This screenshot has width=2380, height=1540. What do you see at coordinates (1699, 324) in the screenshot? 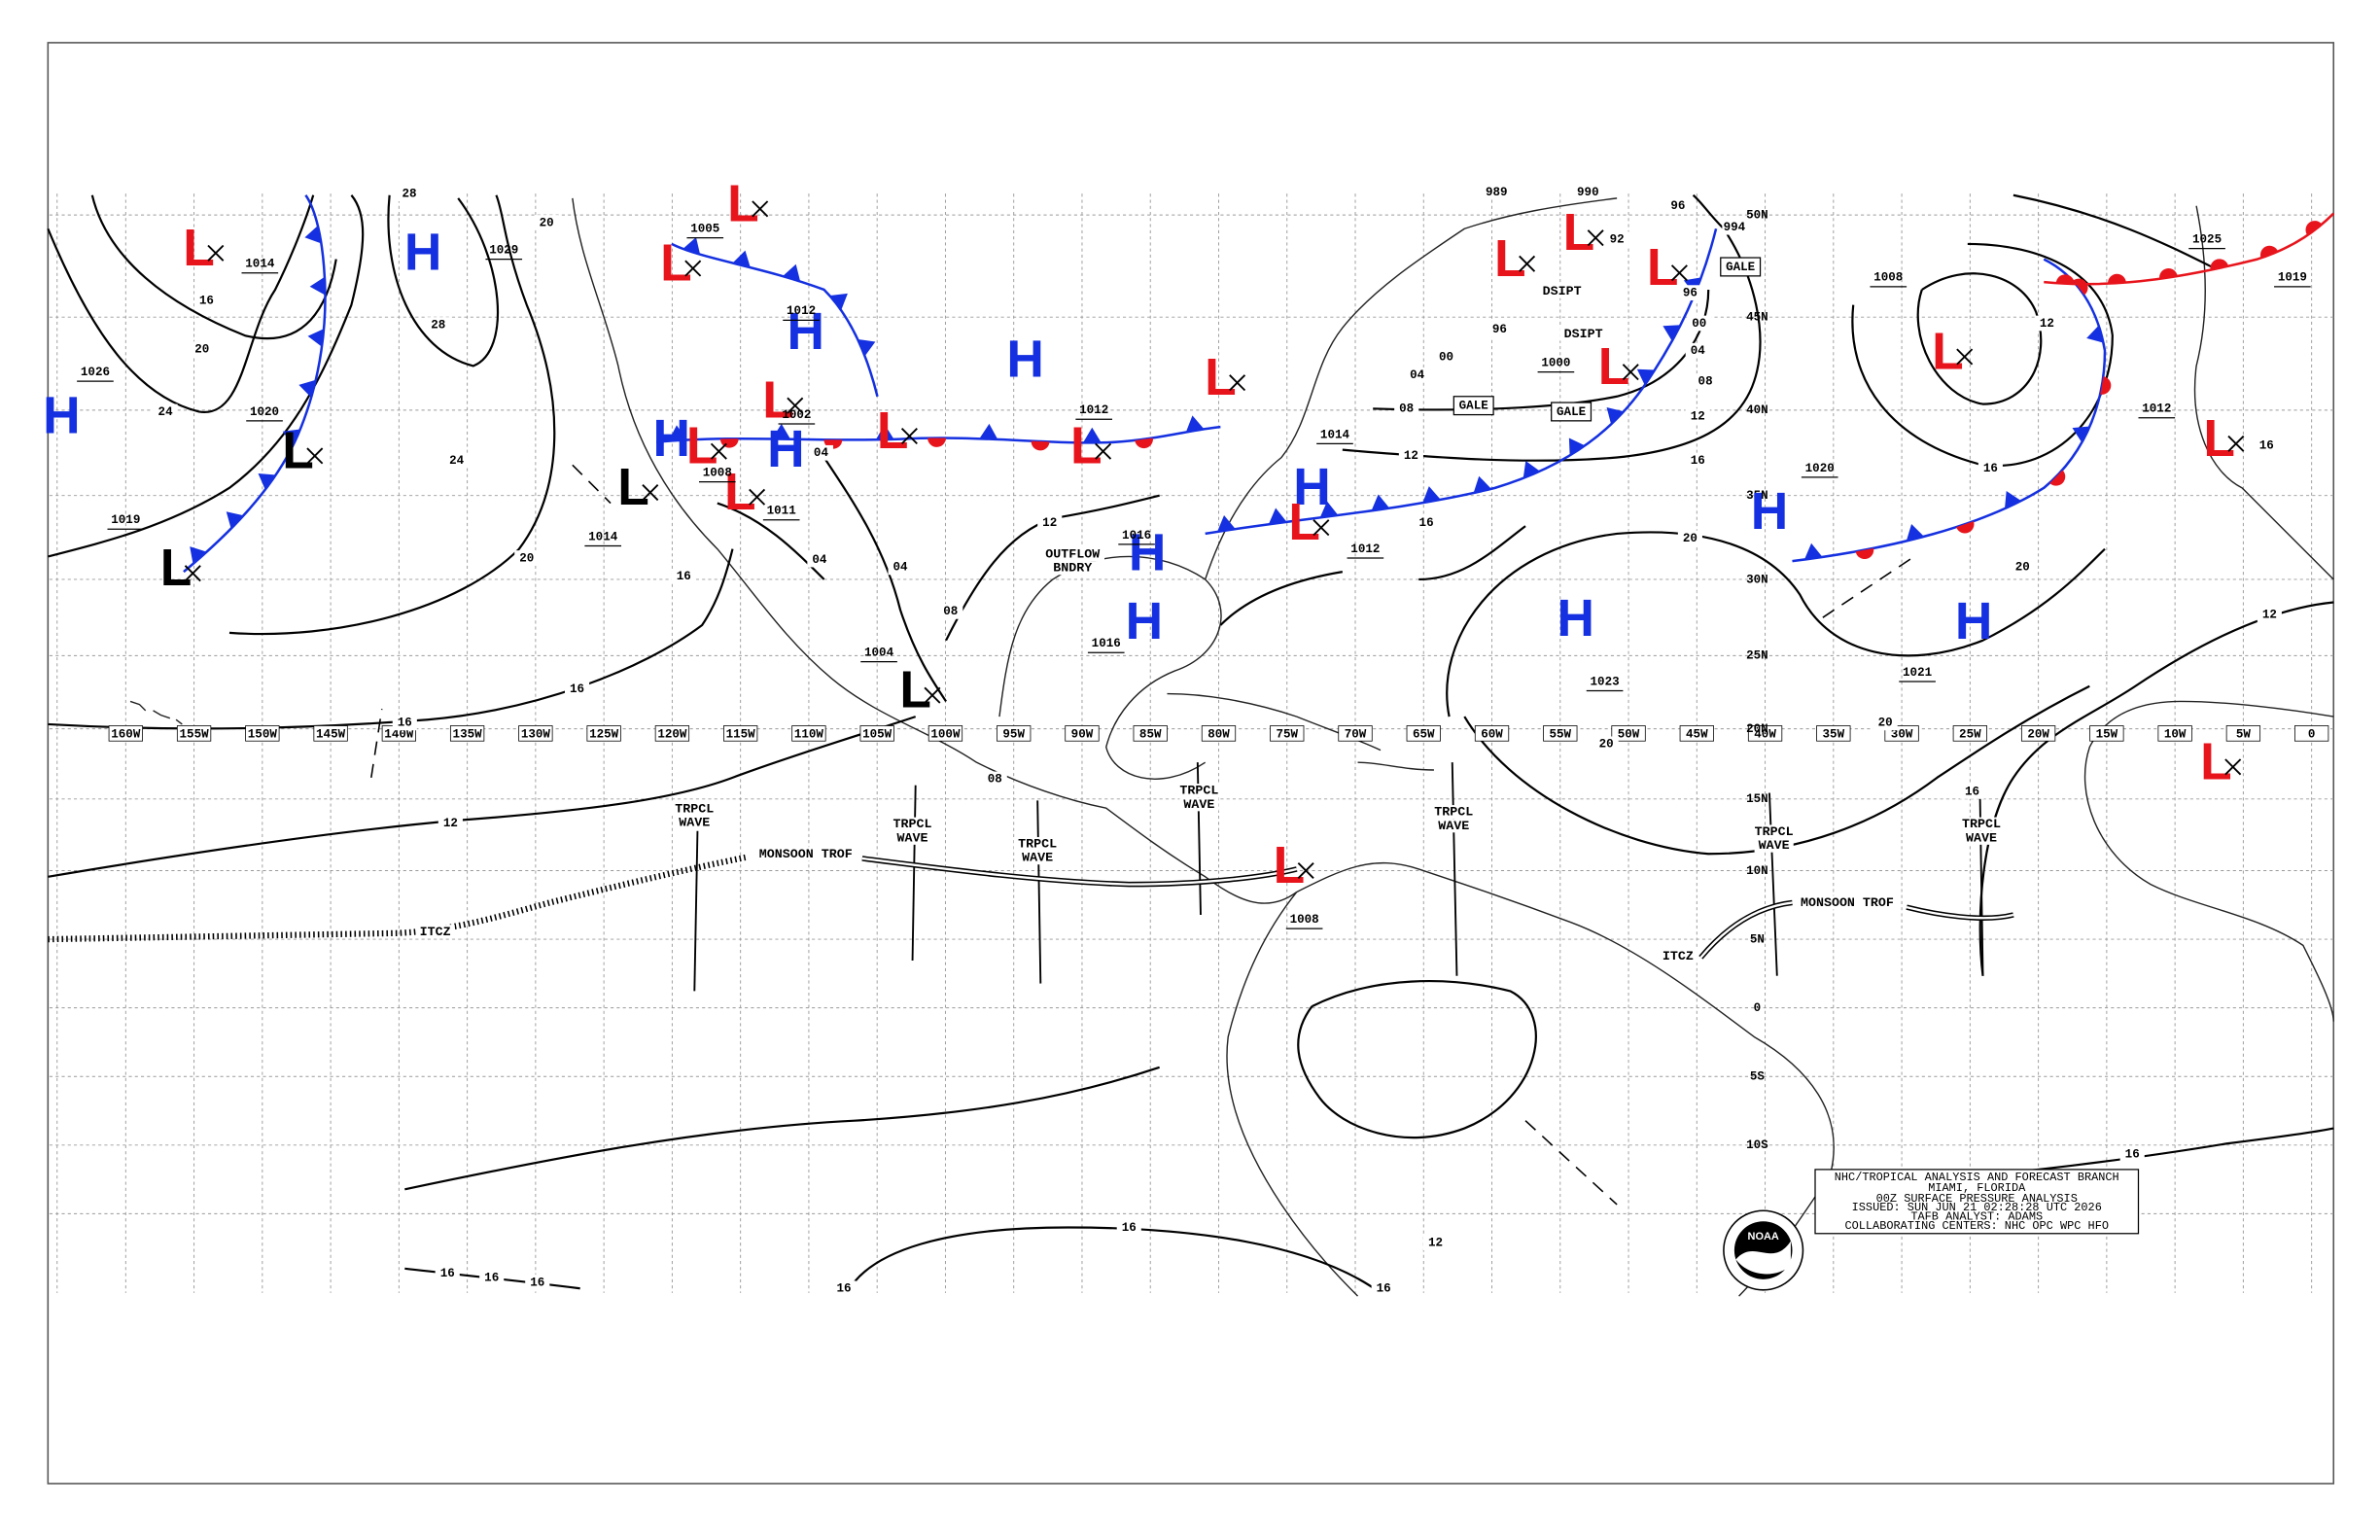
I see `isobar-value: 00` at bounding box center [1699, 324].